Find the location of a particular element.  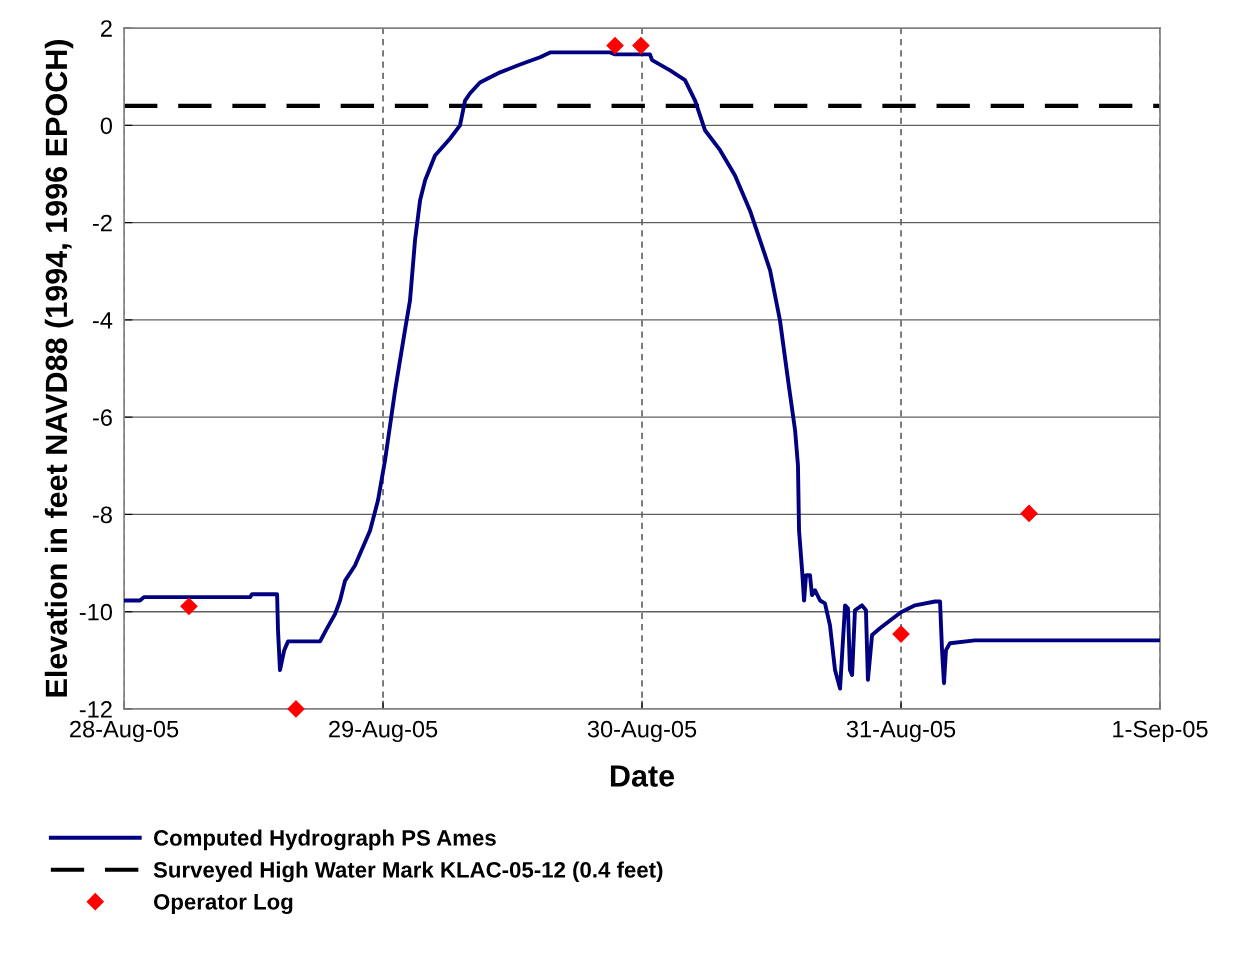

y-tick-label: 2 is located at coordinates (106, 28).